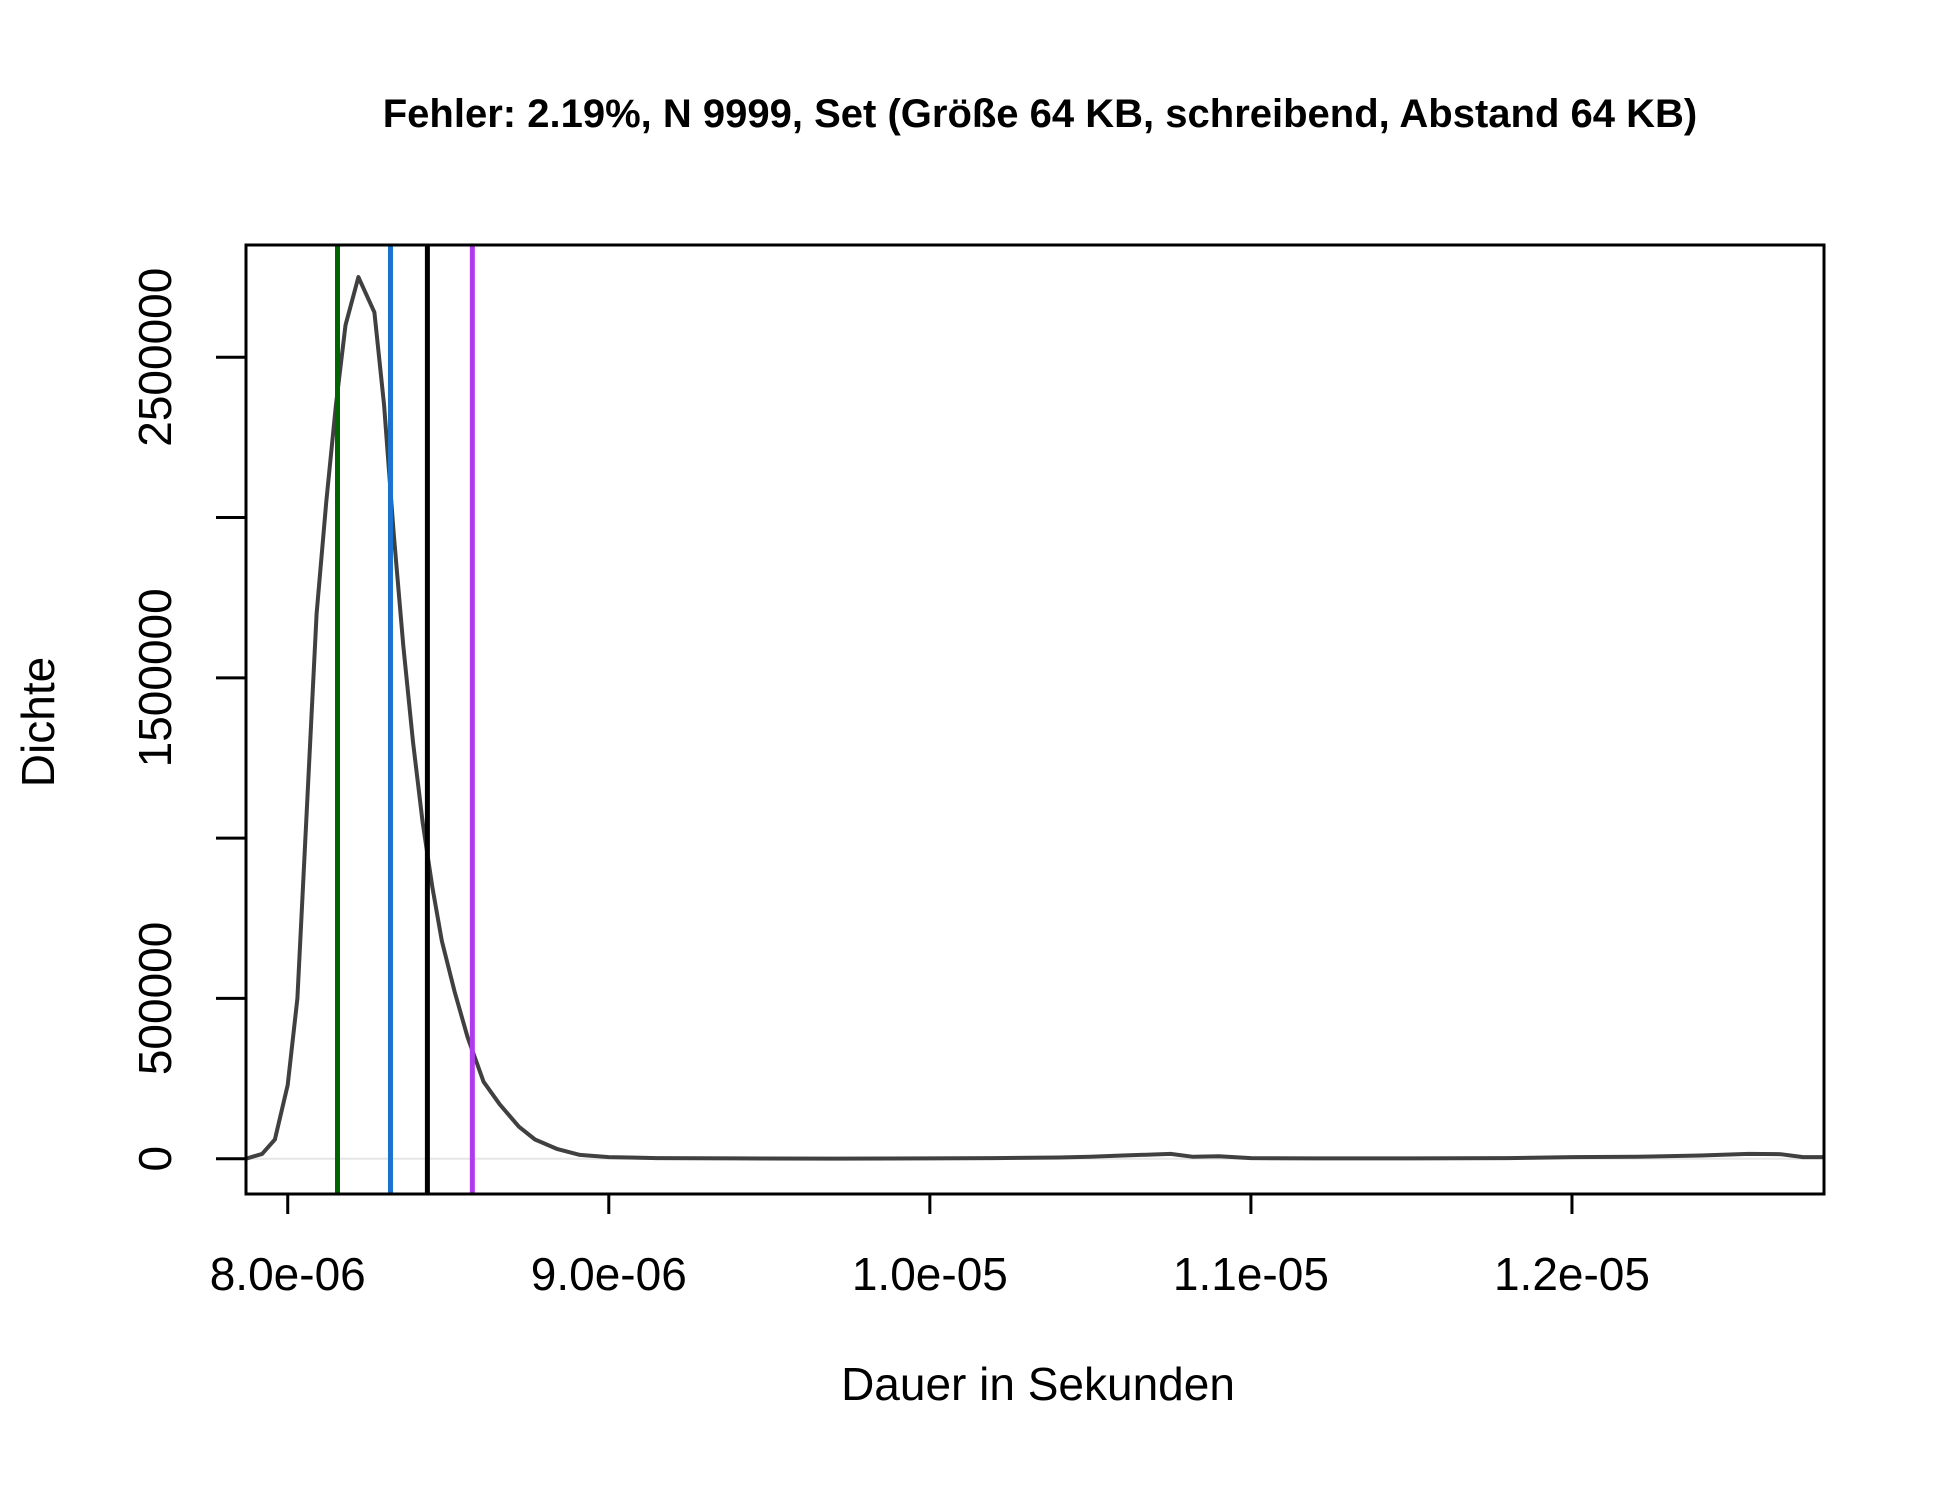  Describe the element at coordinates (155, 999) in the screenshot. I see `y-tick-label: 500000` at that location.